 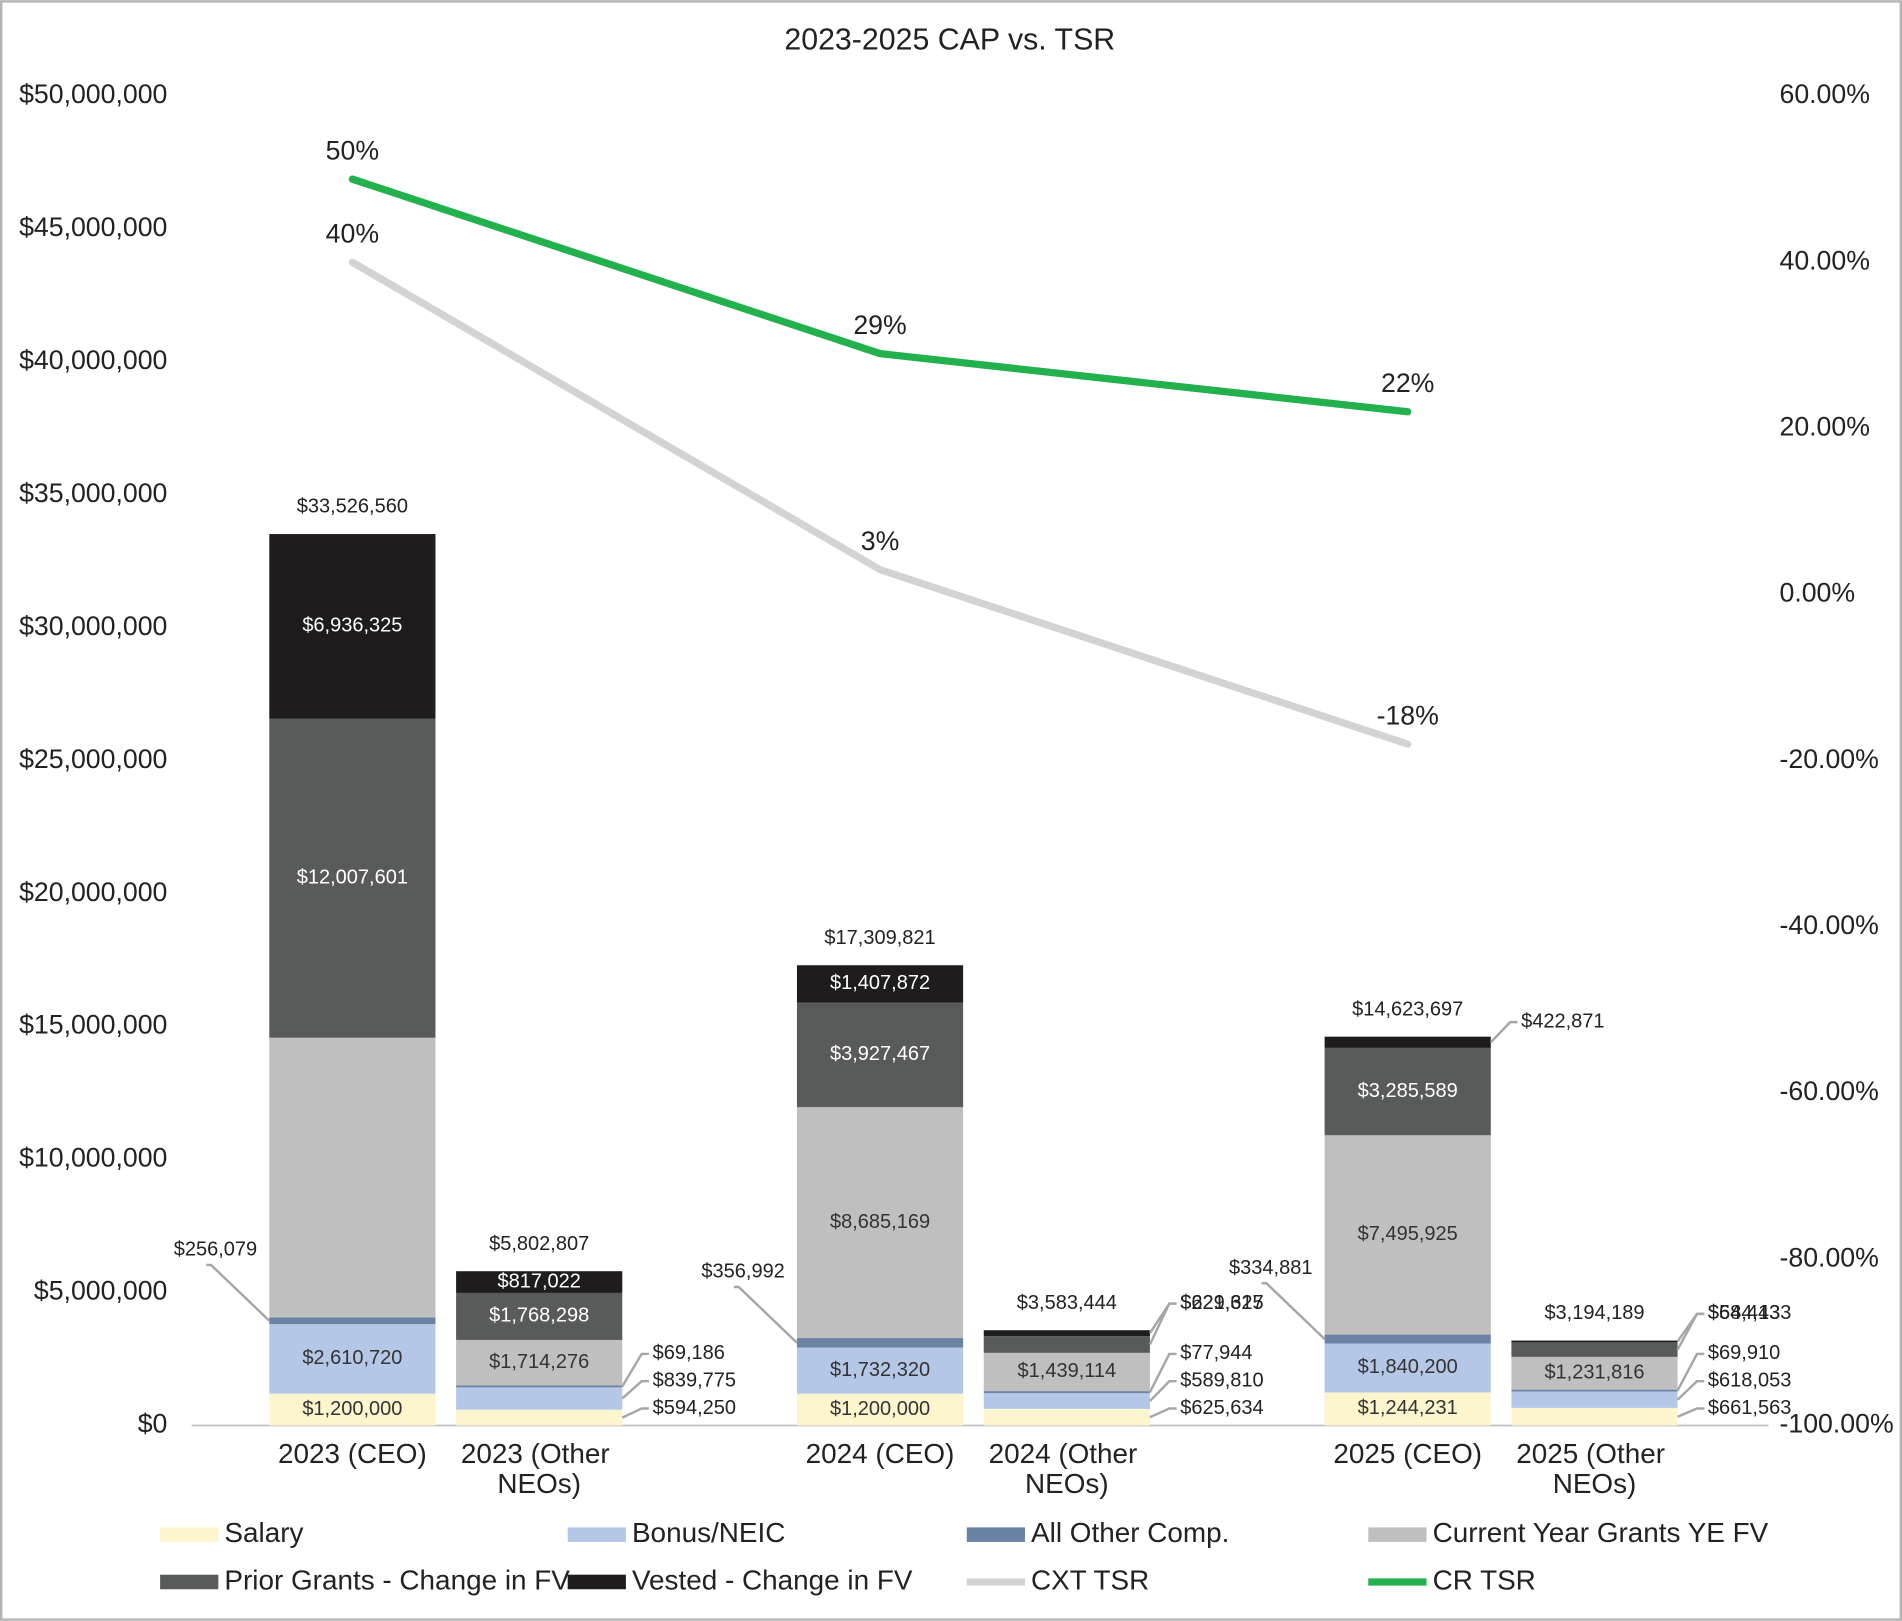 I want to click on data-label: $12,007,601, so click(x=352, y=877).